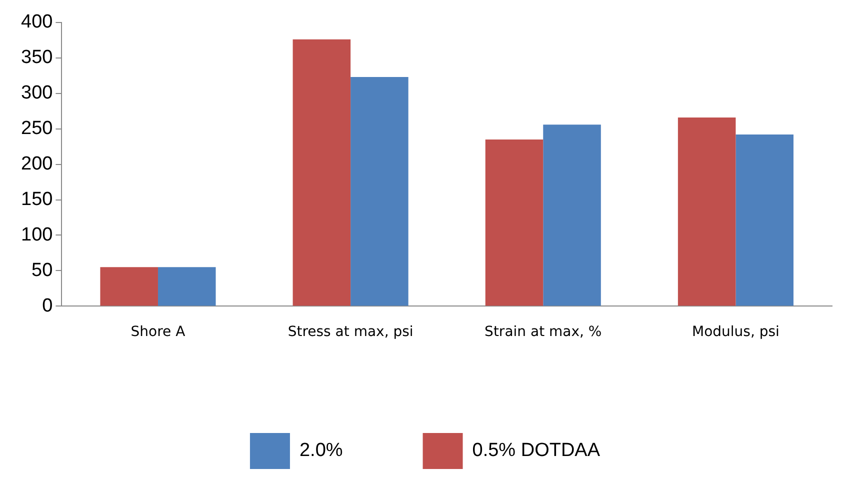 This screenshot has height=487, width=844. Describe the element at coordinates (37, 57) in the screenshot. I see `y-tick-label: 350` at that location.